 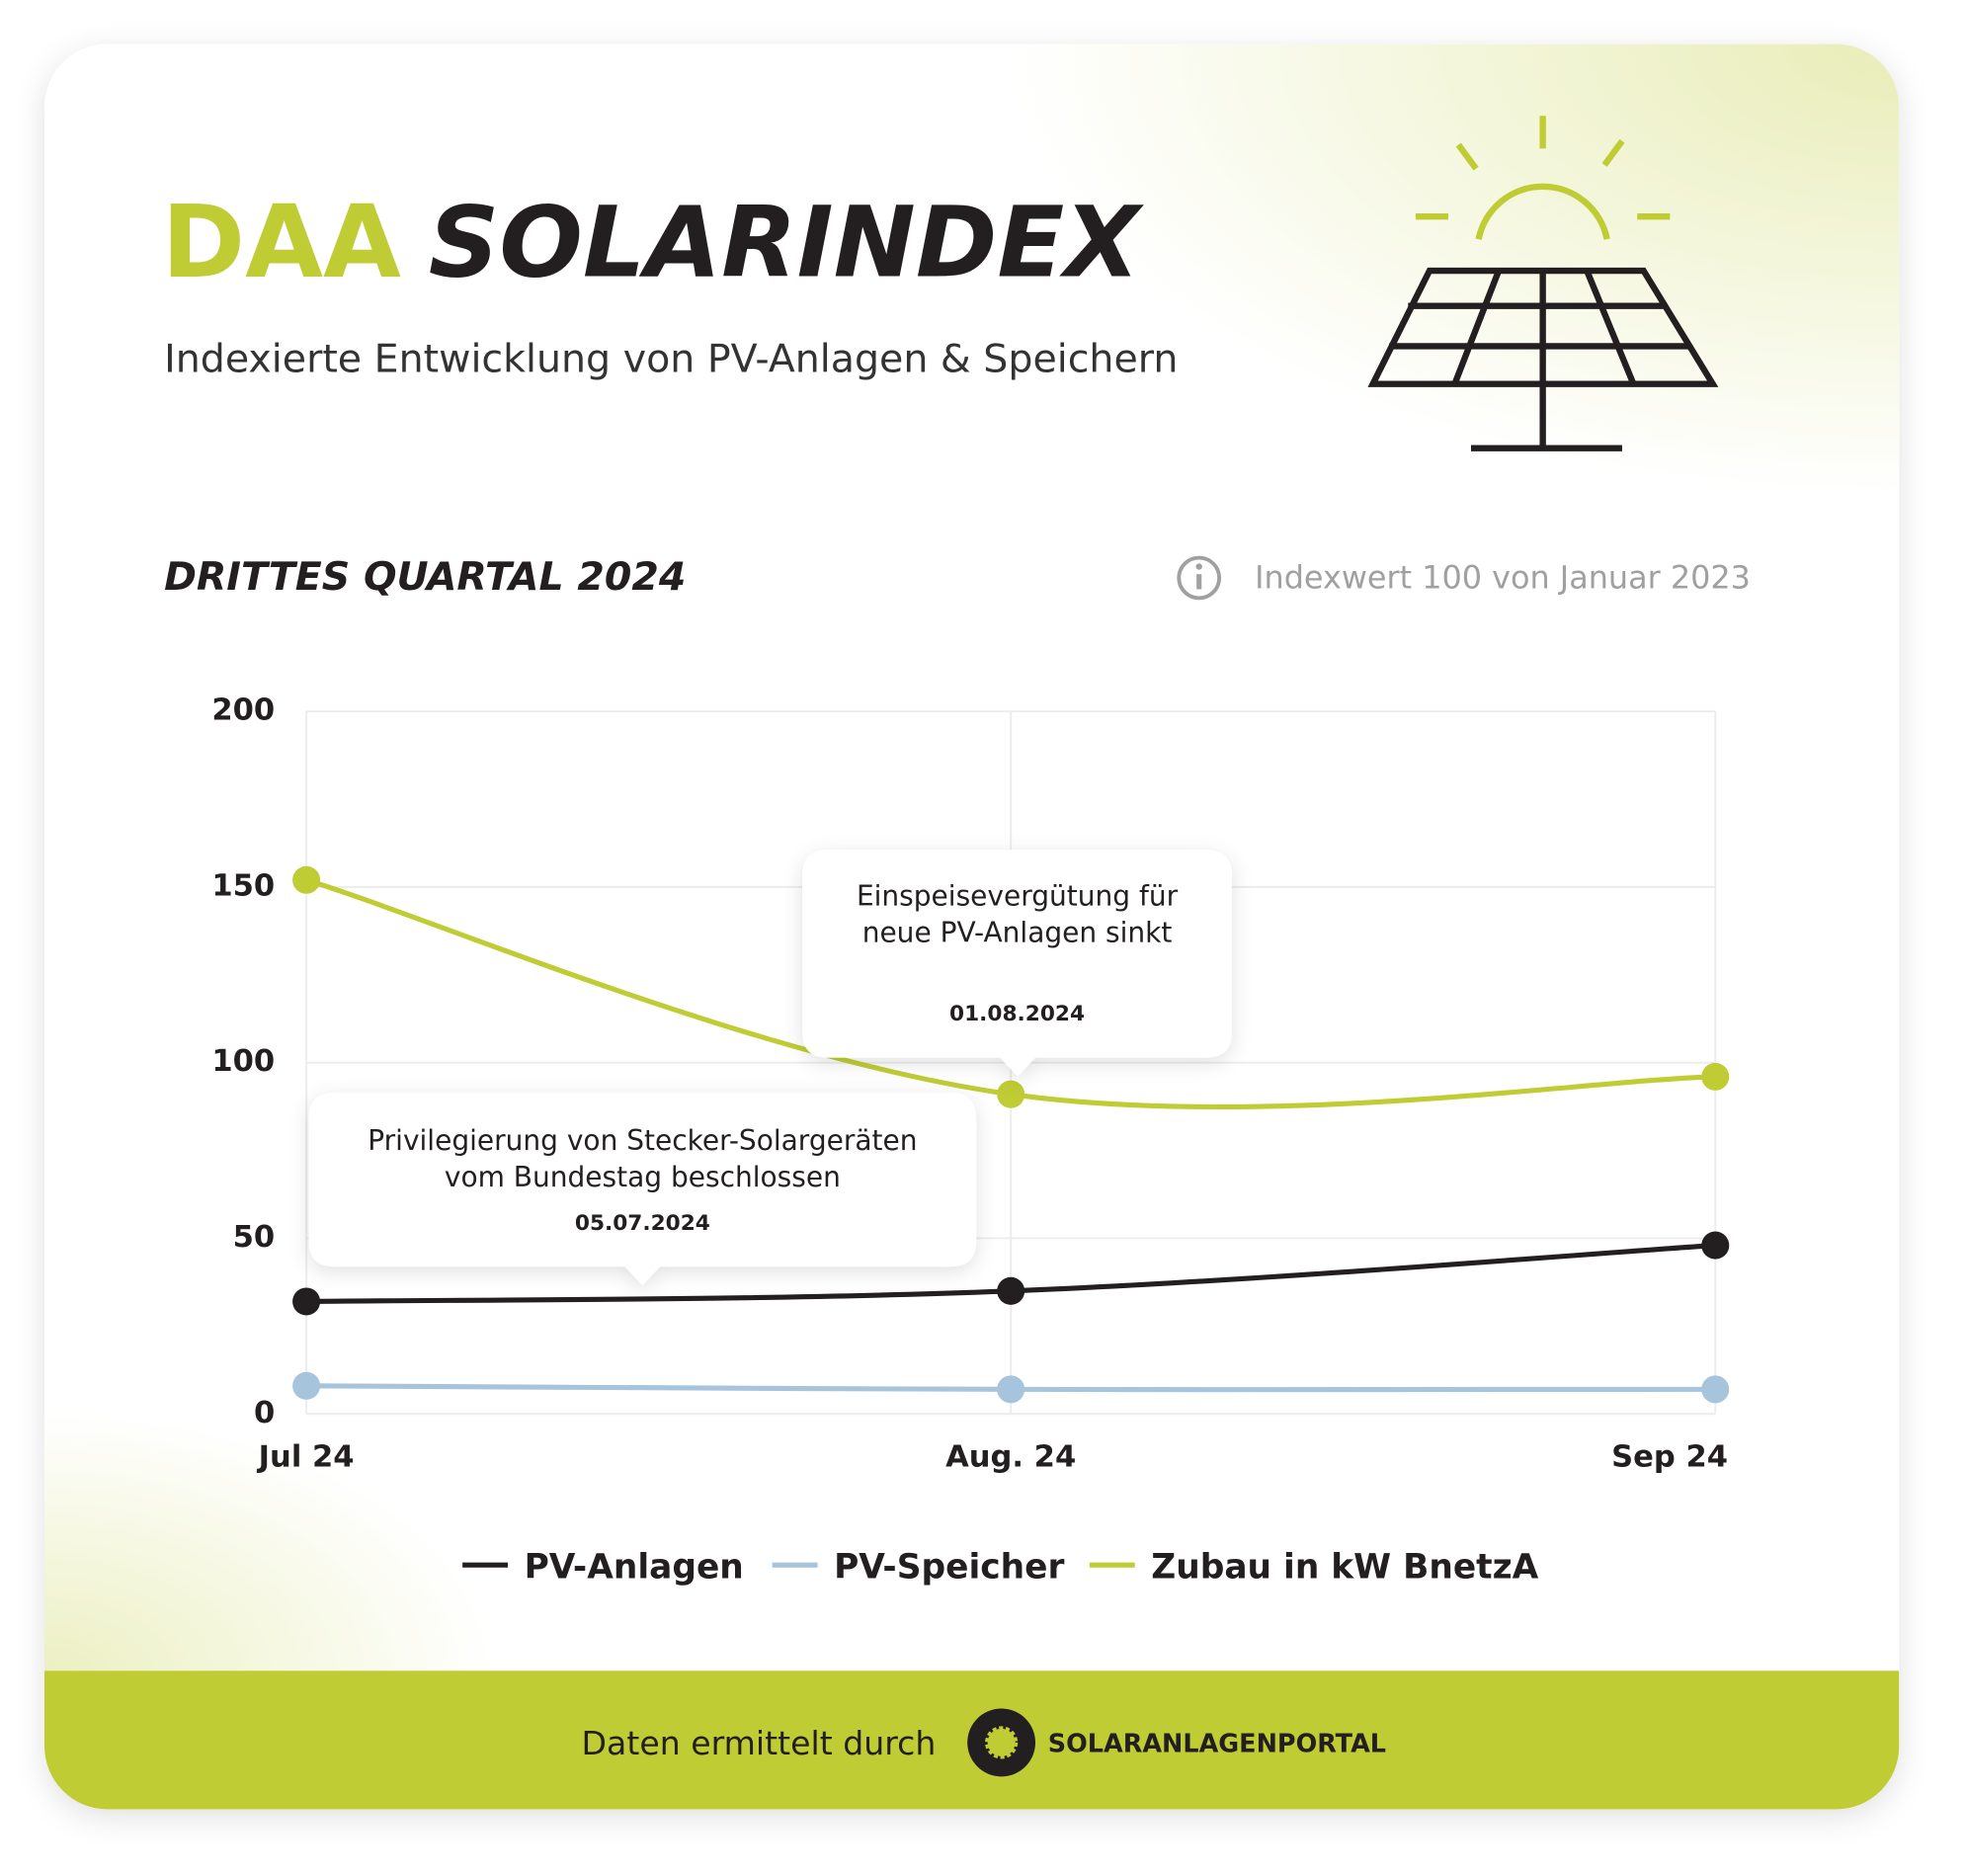 I want to click on legend-label: PV-Speicher, so click(x=949, y=1568).